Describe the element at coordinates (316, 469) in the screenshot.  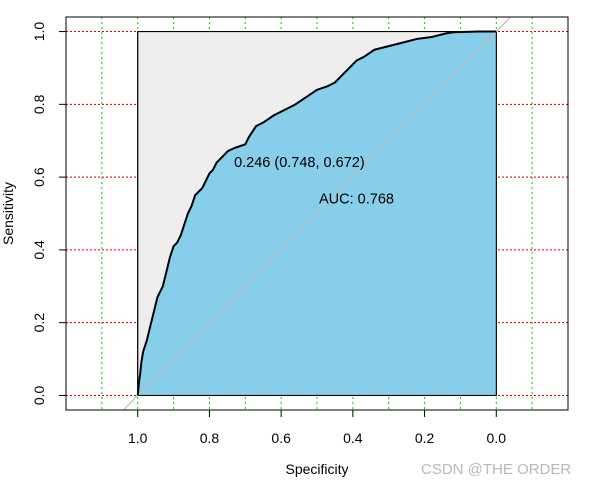
I see `x-axis-title: Specificity` at that location.